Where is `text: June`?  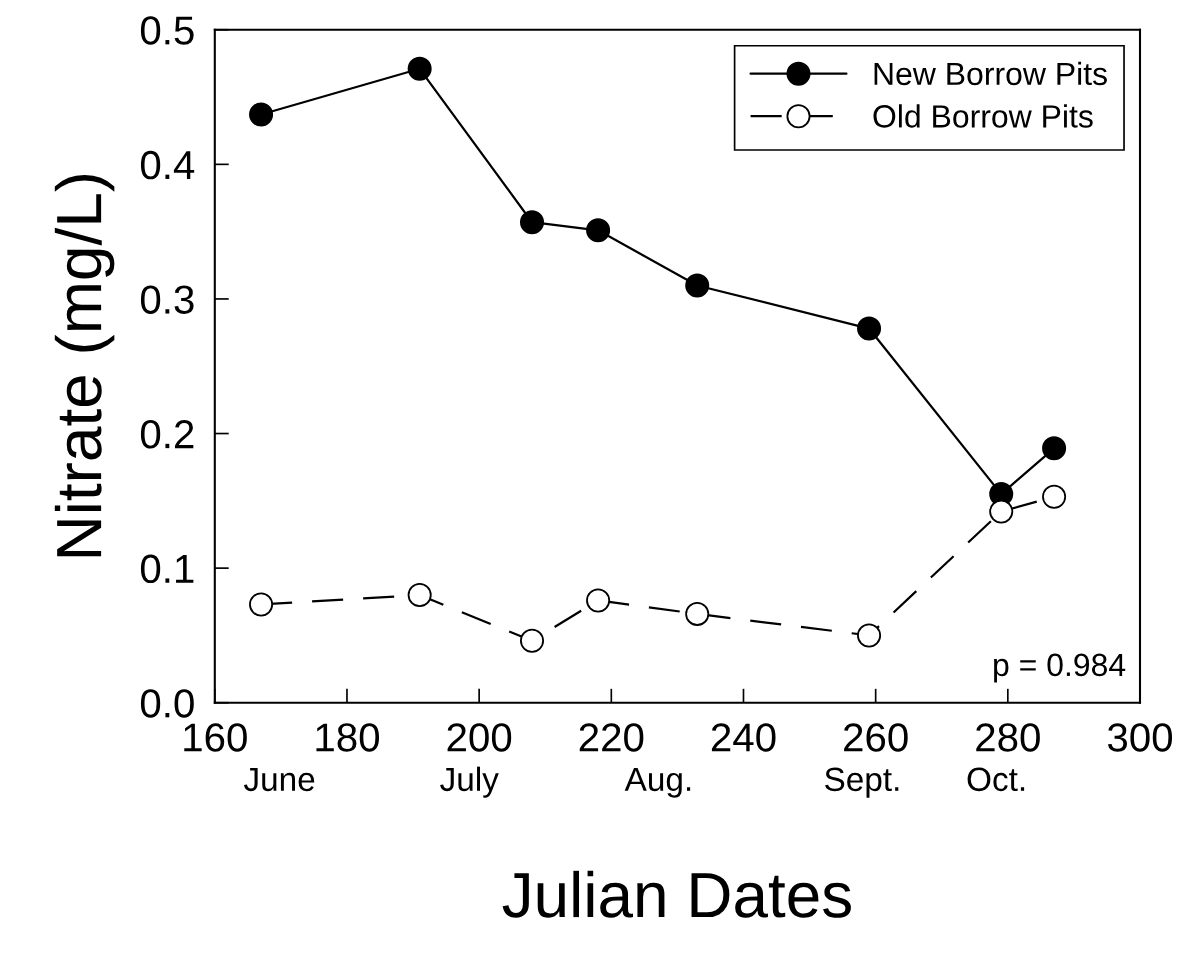
text: June is located at coordinates (279, 779).